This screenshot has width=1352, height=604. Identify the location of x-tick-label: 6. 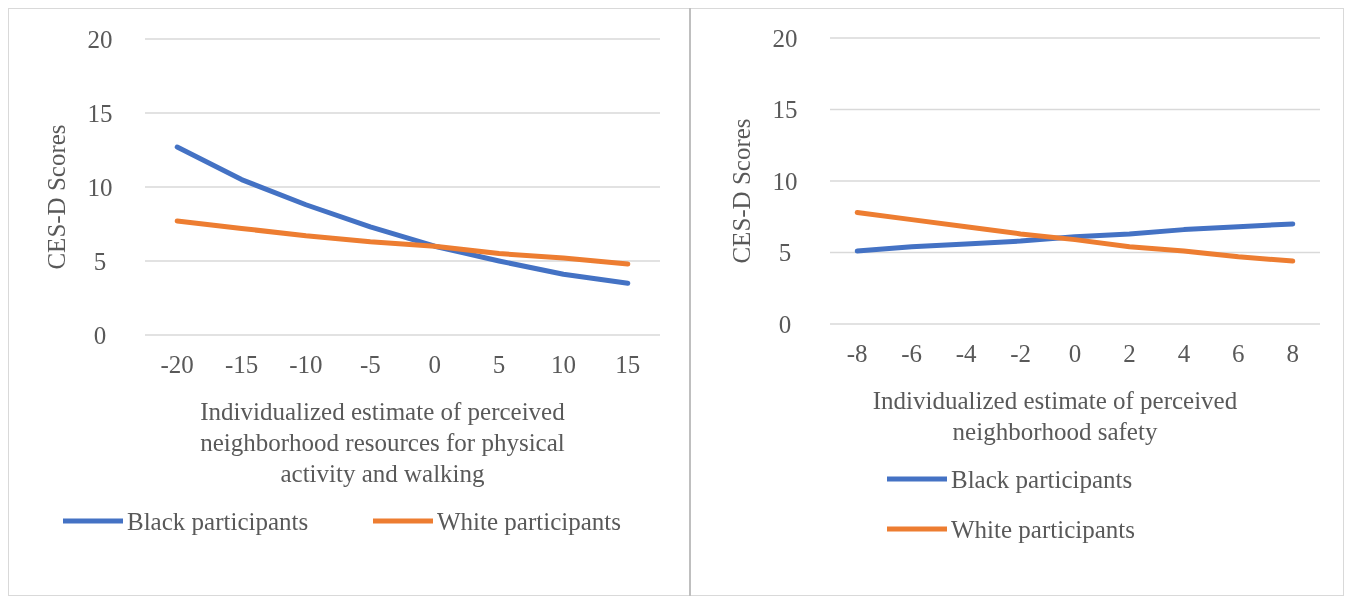
(1238, 353).